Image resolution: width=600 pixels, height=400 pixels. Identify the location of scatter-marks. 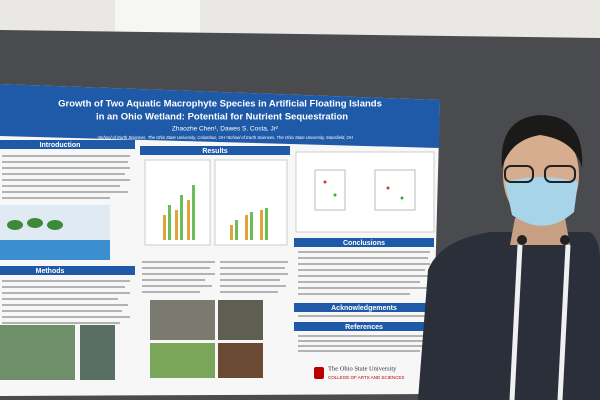
(365, 190).